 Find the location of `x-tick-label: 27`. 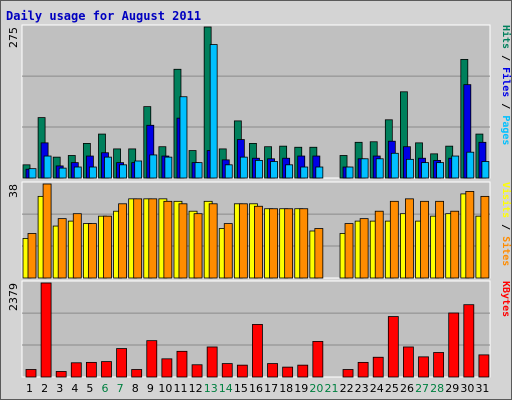

x-tick-label: 27 is located at coordinates (422, 388).